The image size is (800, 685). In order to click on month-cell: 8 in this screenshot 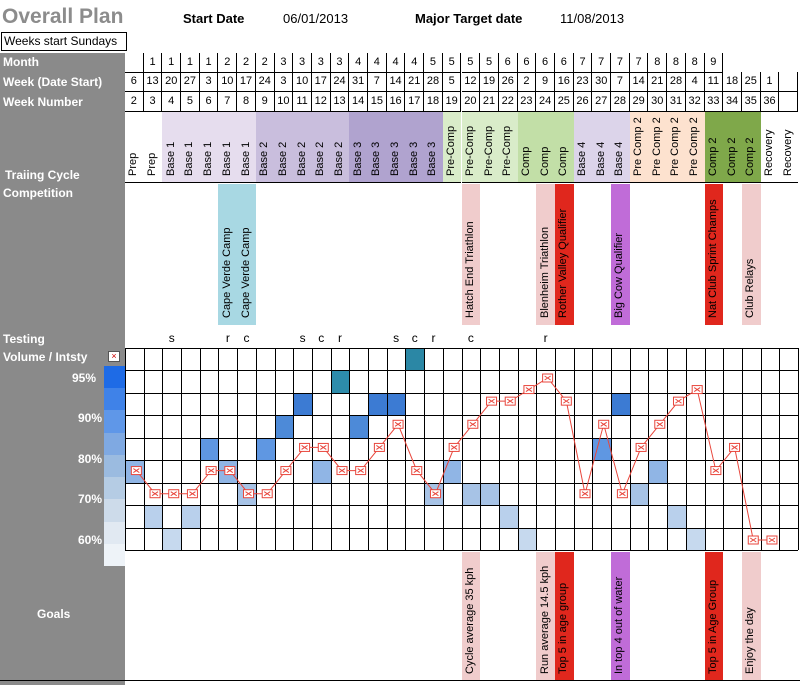, I will do `click(658, 63)`.